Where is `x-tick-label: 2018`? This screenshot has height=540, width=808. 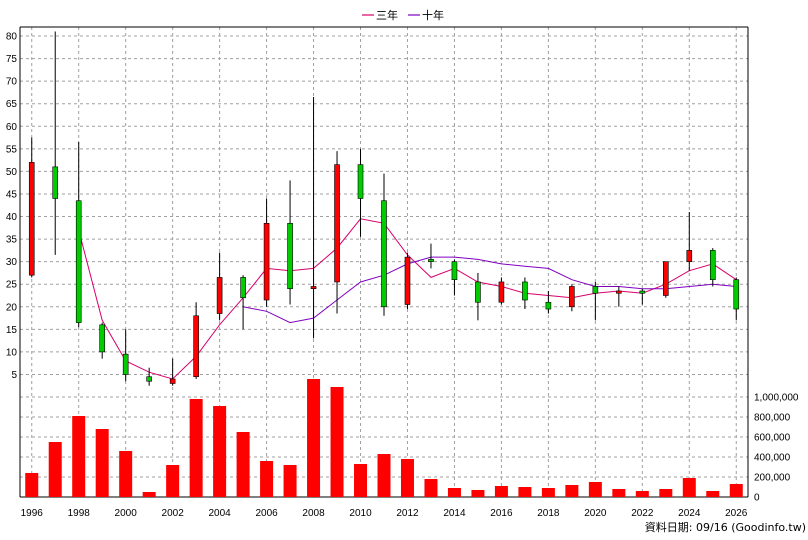 x-tick-label: 2018 is located at coordinates (548, 513).